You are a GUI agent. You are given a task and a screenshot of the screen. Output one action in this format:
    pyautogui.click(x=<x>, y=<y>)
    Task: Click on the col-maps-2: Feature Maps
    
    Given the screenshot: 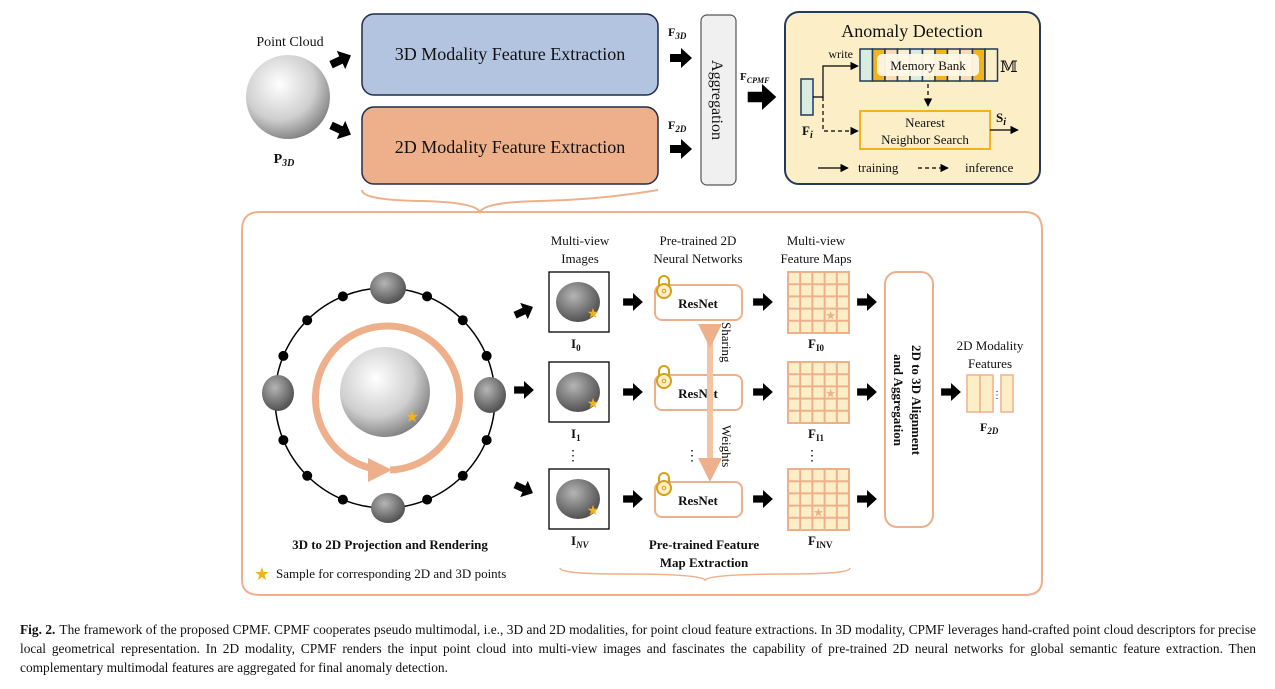 What is the action you would take?
    pyautogui.click(x=815, y=258)
    